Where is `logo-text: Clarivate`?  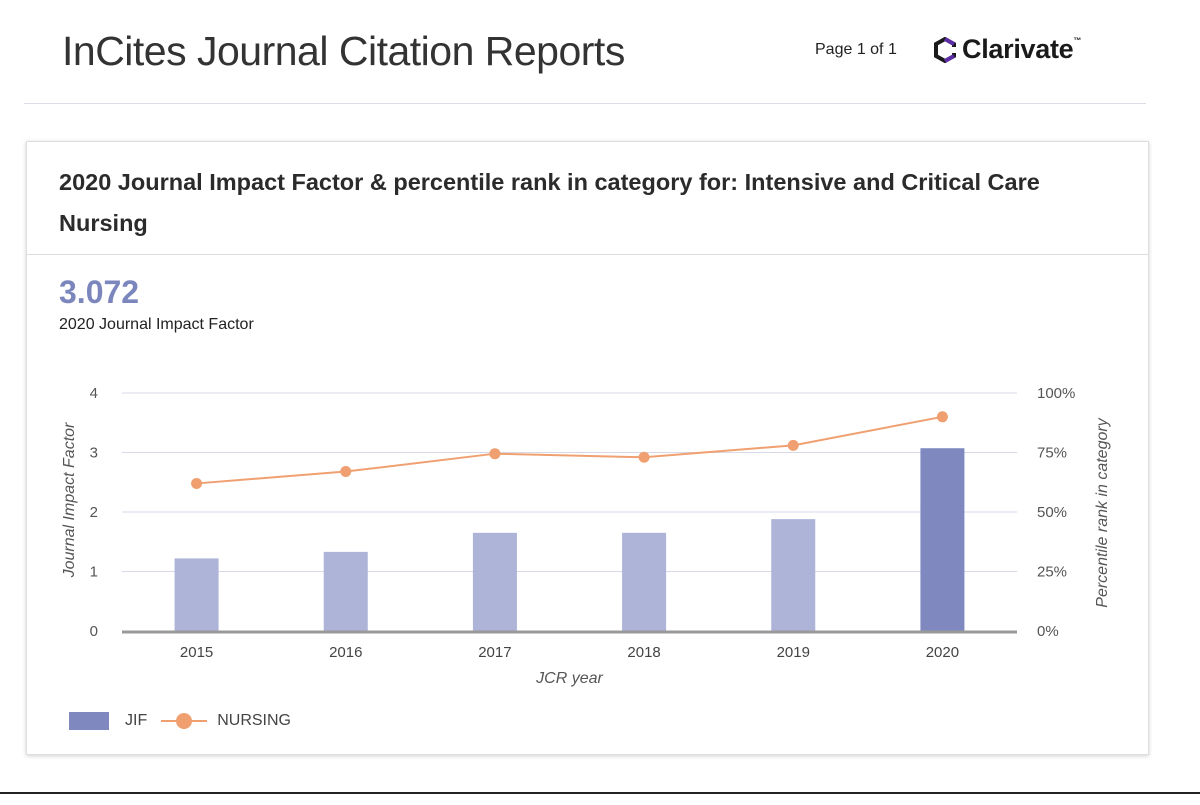 logo-text: Clarivate is located at coordinates (1018, 49).